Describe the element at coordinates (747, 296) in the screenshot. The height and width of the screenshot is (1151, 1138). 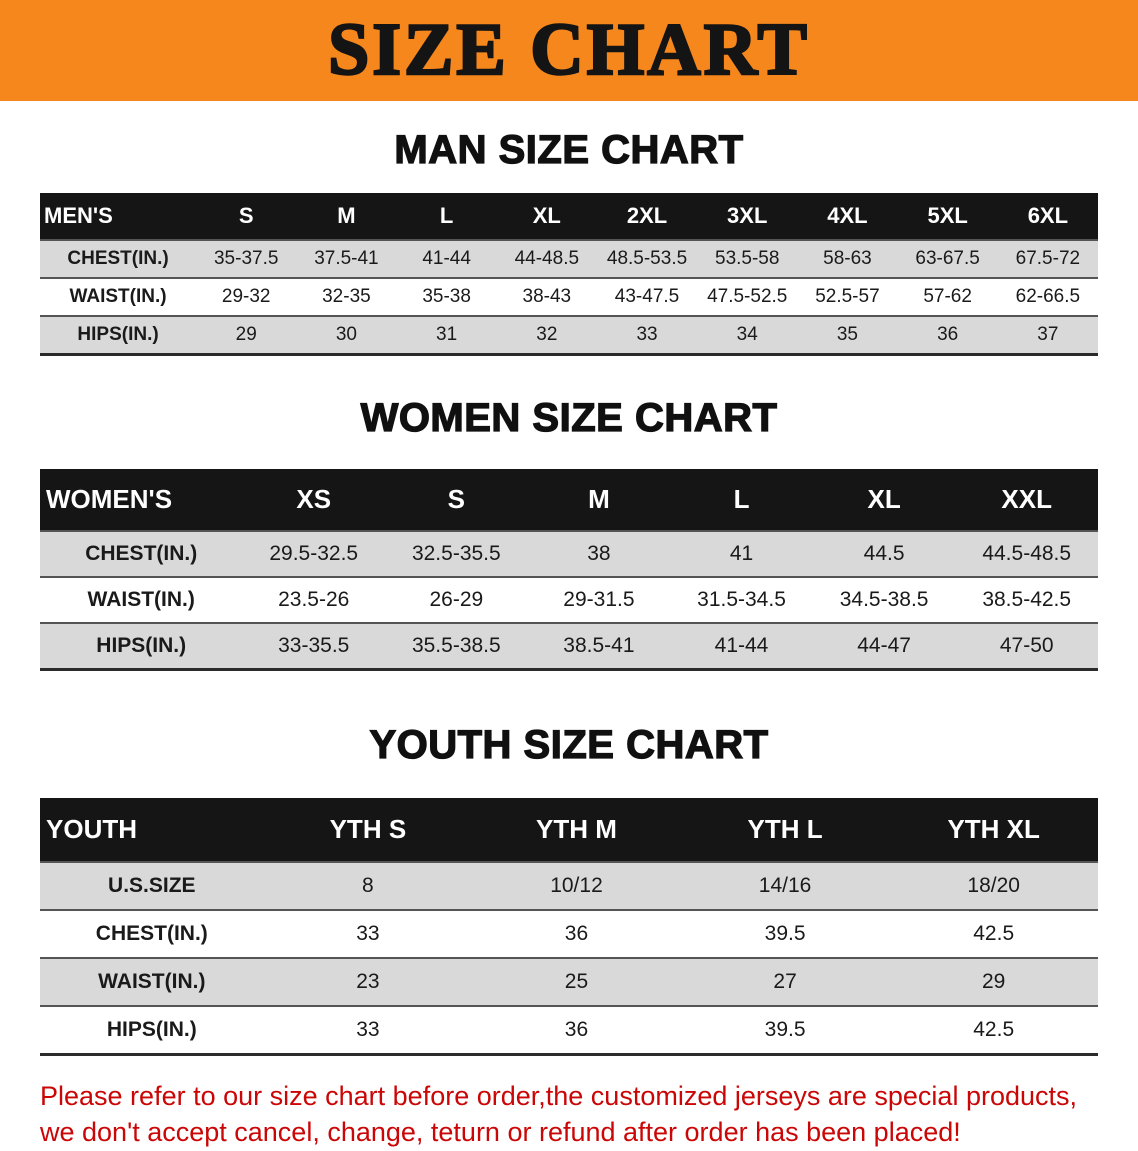
I see `value-cell: 47.5-52.5` at that location.